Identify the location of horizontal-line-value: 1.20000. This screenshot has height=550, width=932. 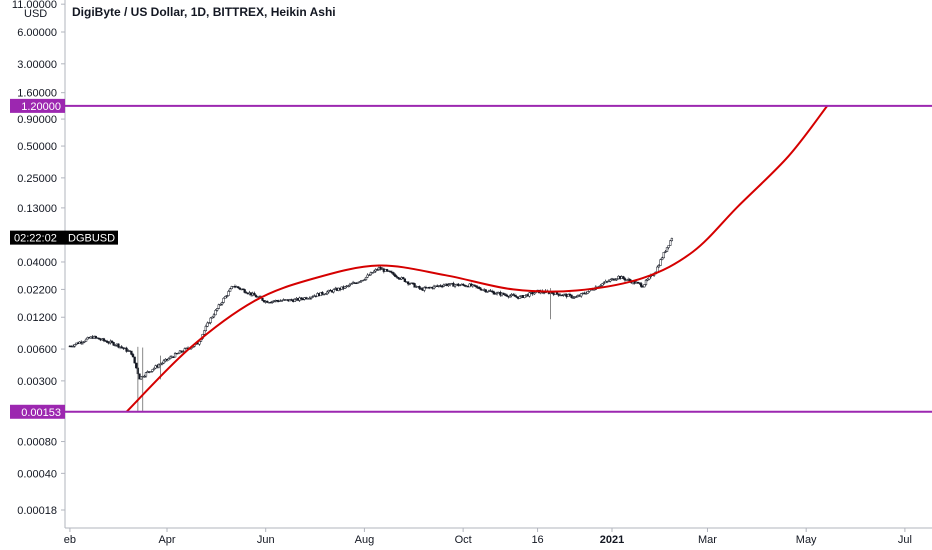
(41, 107).